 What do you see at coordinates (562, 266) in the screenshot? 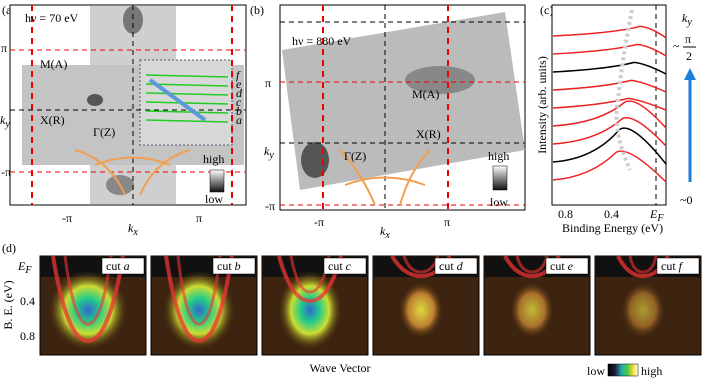
I see `cut-label: cut e` at bounding box center [562, 266].